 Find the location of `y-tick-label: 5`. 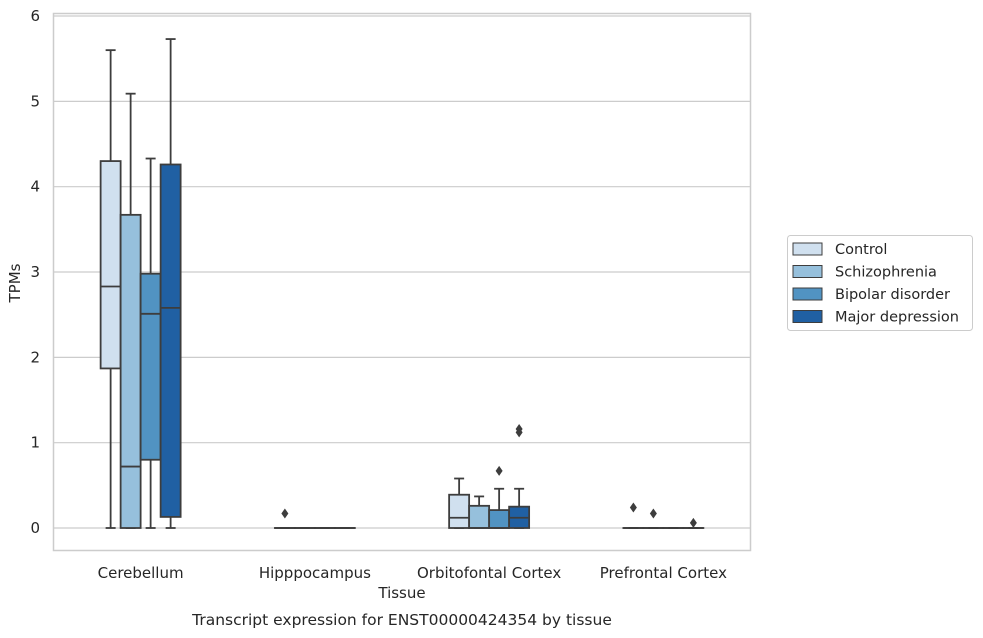

y-tick-label: 5 is located at coordinates (35, 101).